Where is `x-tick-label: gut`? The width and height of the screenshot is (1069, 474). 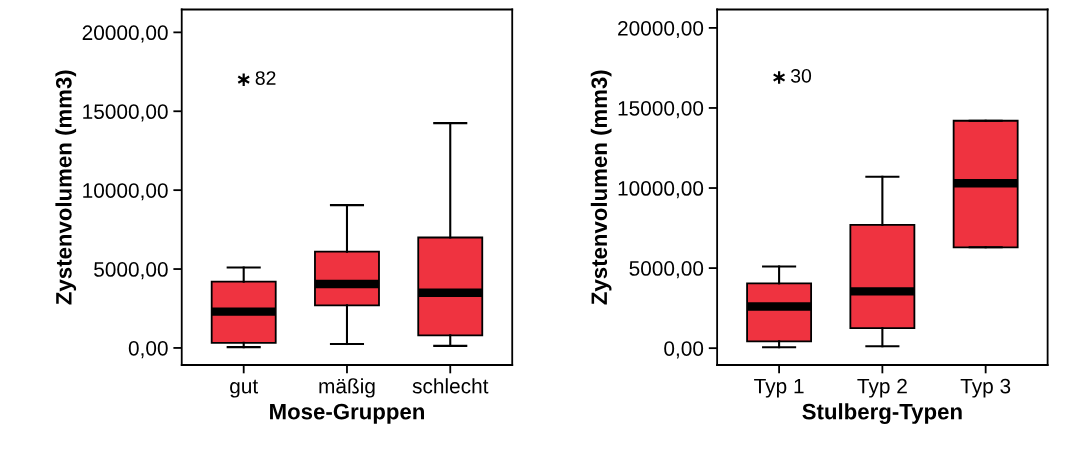 x-tick-label: gut is located at coordinates (244, 388).